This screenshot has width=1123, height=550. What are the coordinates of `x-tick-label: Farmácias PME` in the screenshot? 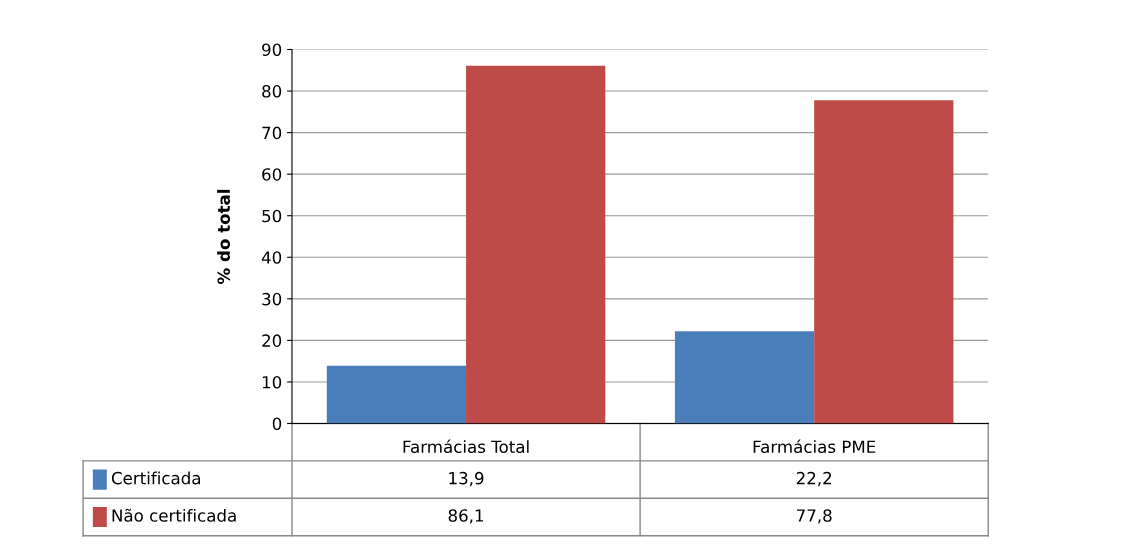 It's located at (814, 446).